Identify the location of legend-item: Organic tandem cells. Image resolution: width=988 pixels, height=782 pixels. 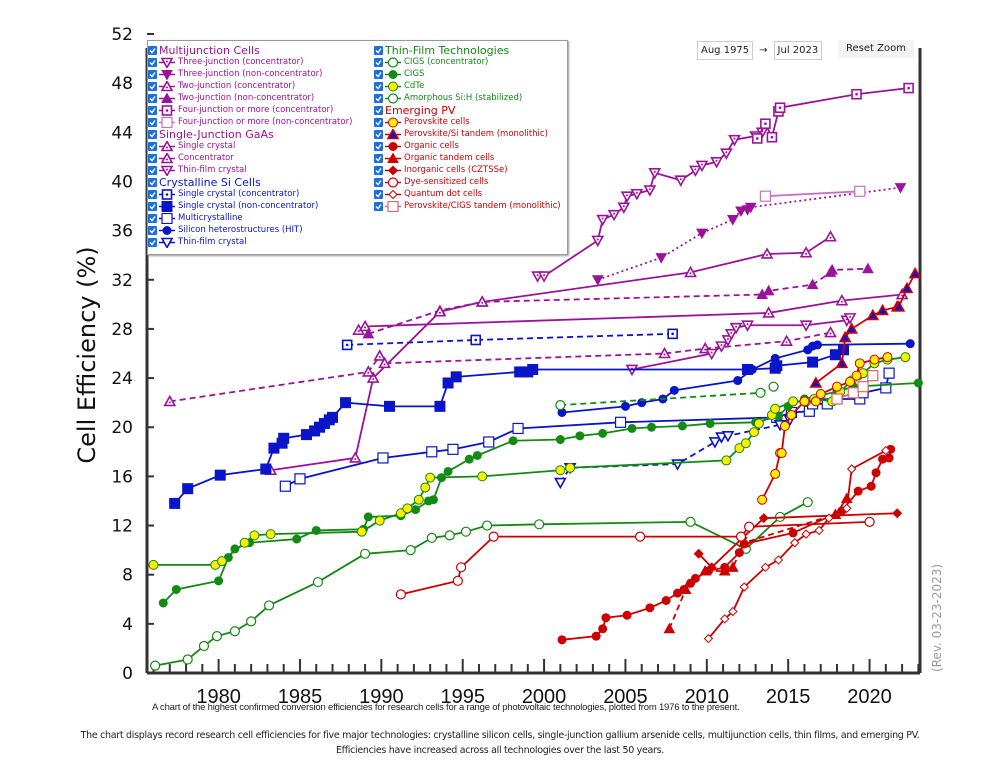
(467, 158).